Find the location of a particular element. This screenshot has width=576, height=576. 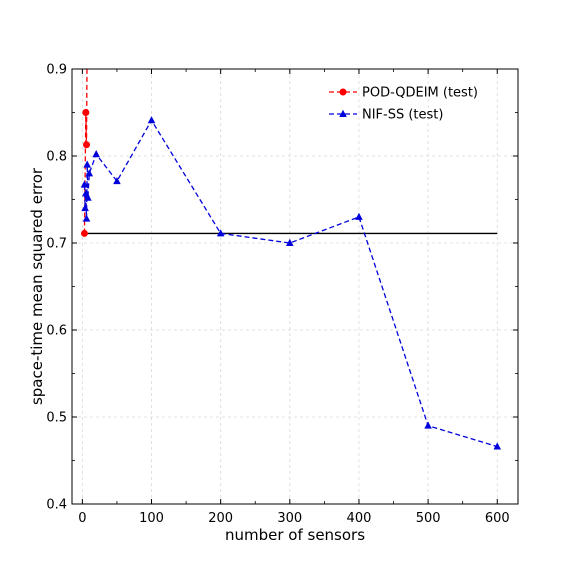

x-tick-label: 400 is located at coordinates (359, 518).